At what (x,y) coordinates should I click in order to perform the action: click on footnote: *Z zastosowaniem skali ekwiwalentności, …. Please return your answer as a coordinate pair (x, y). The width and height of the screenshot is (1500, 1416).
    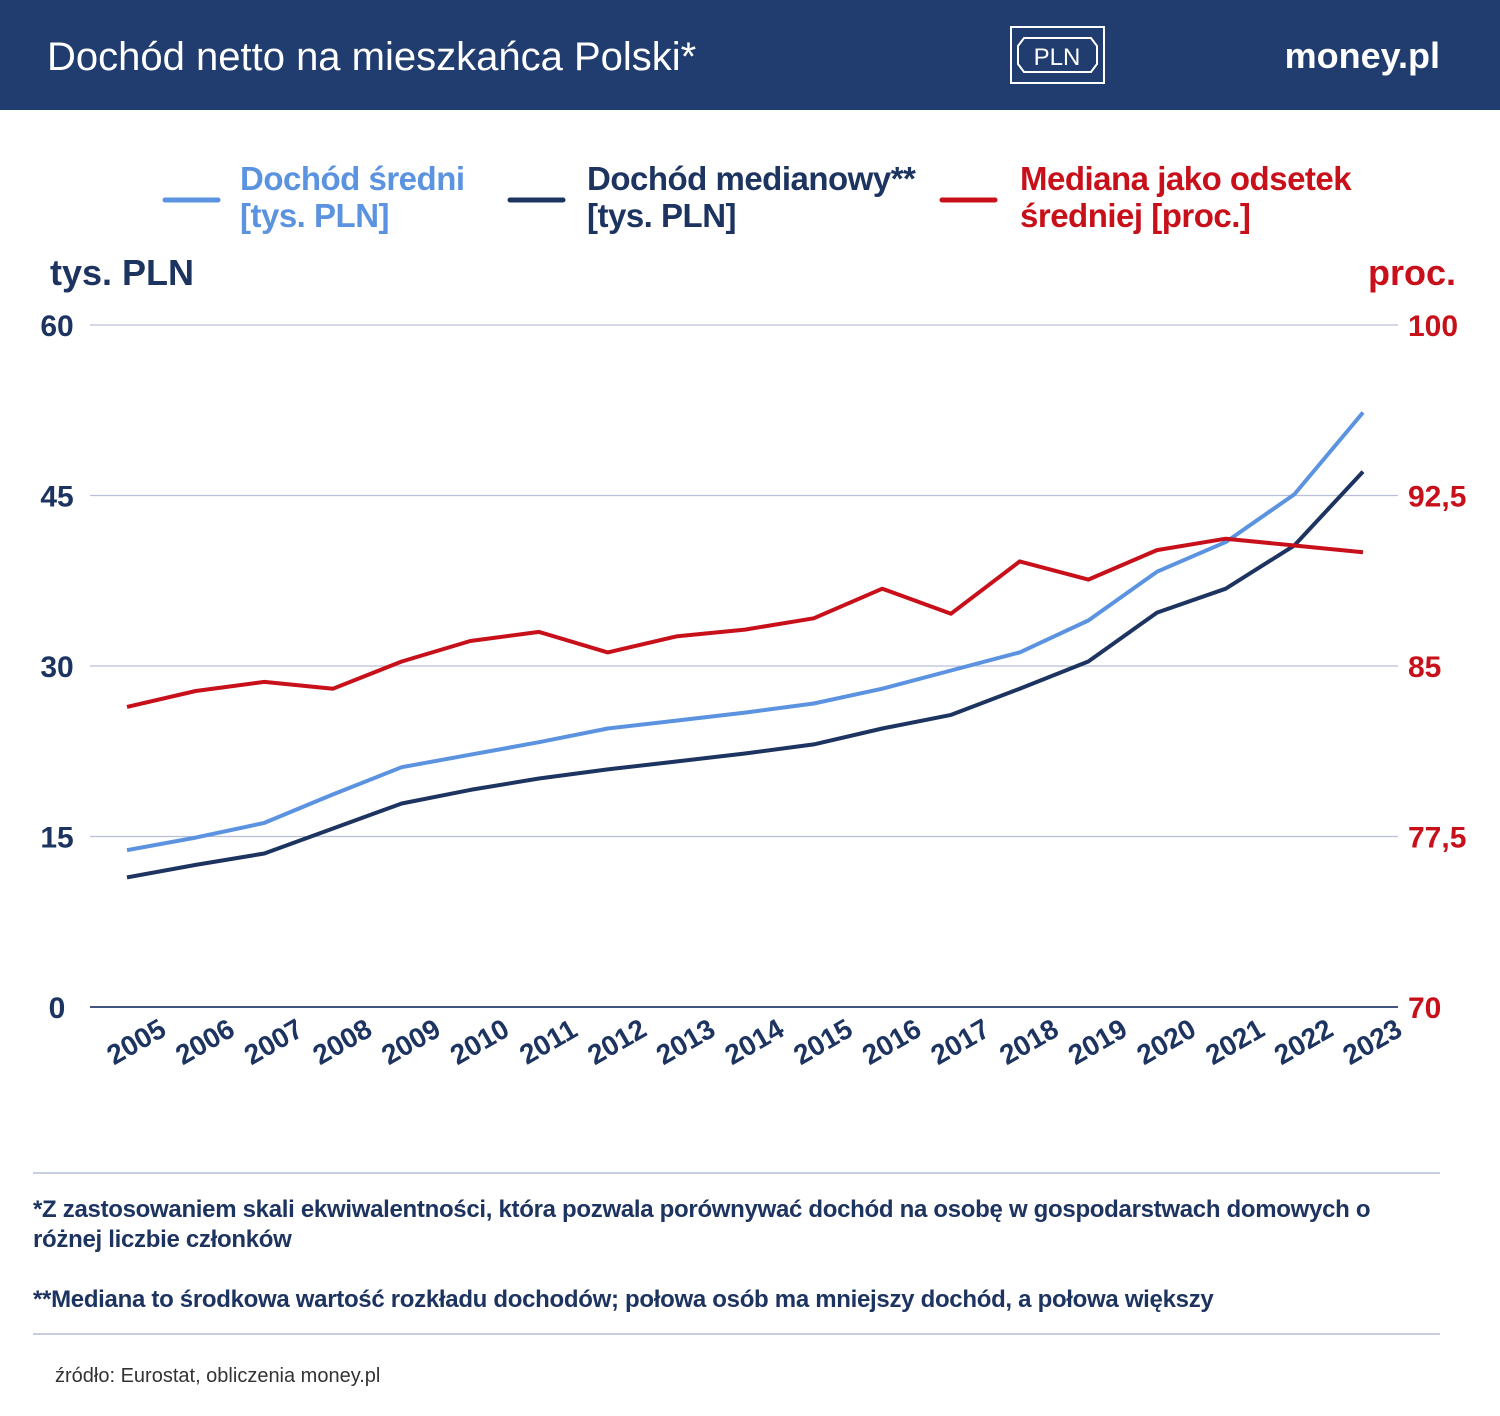
    Looking at the image, I should click on (702, 1224).